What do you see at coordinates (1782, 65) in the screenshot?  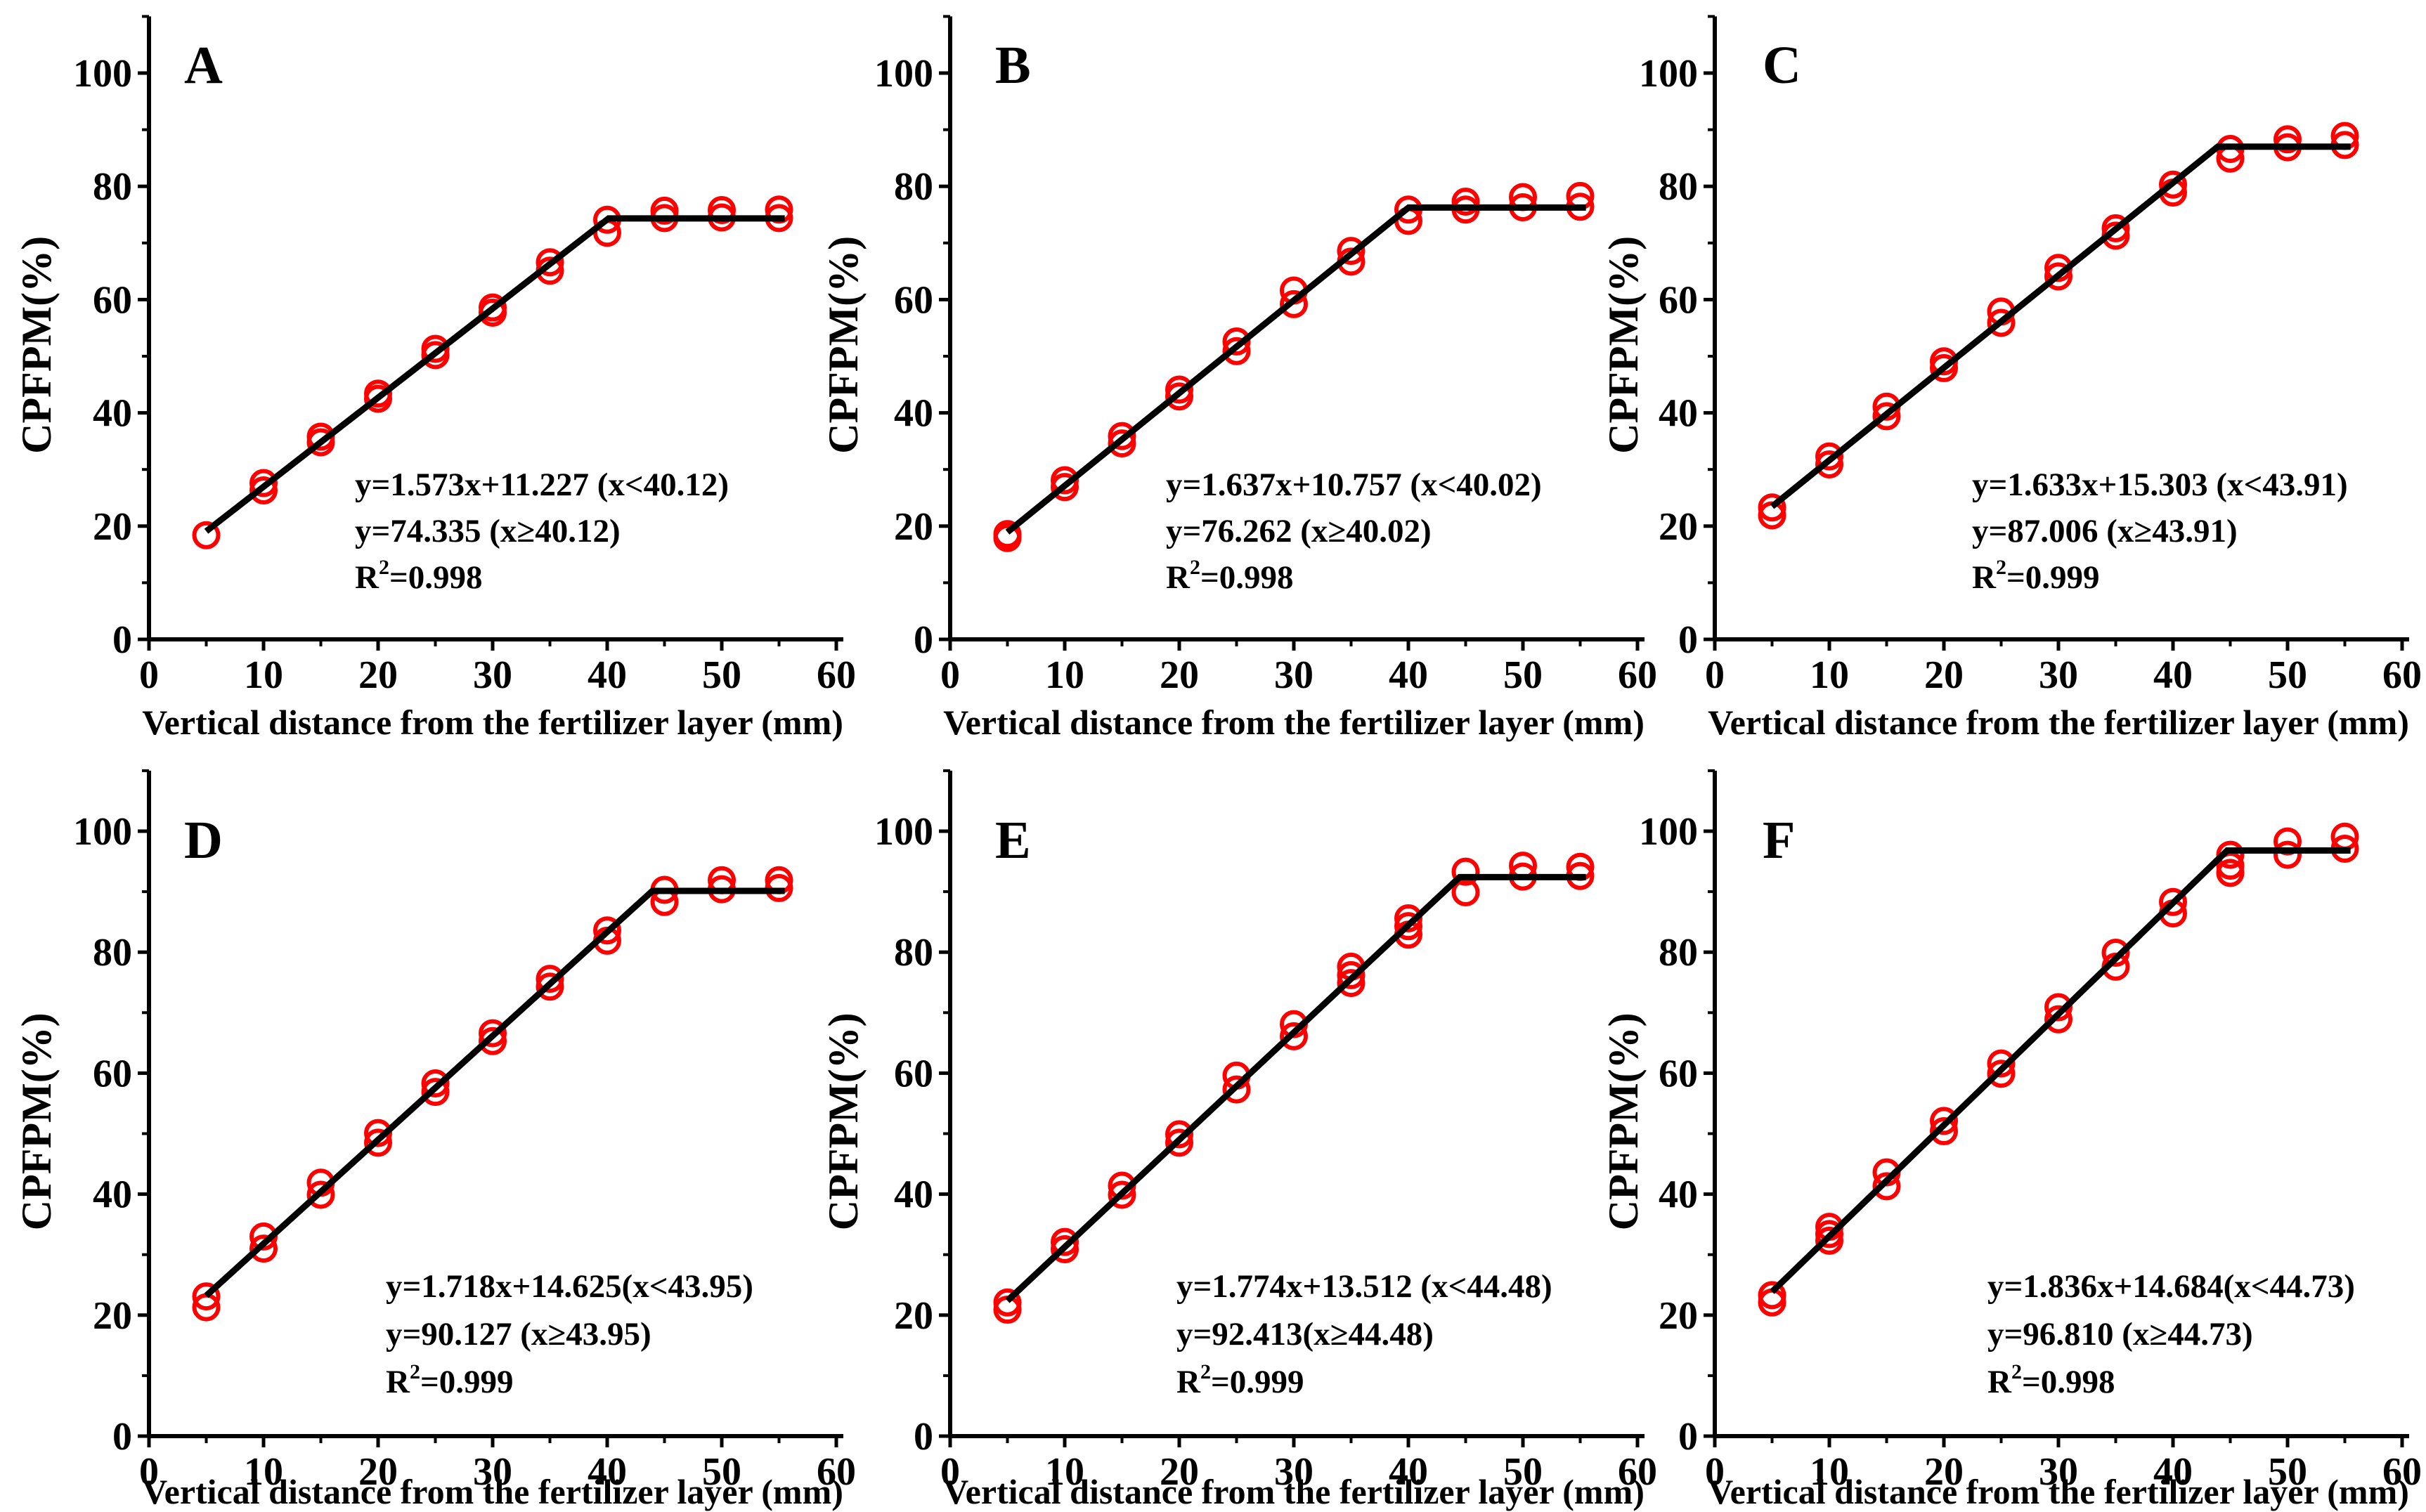 I see `panel-letter: C` at bounding box center [1782, 65].